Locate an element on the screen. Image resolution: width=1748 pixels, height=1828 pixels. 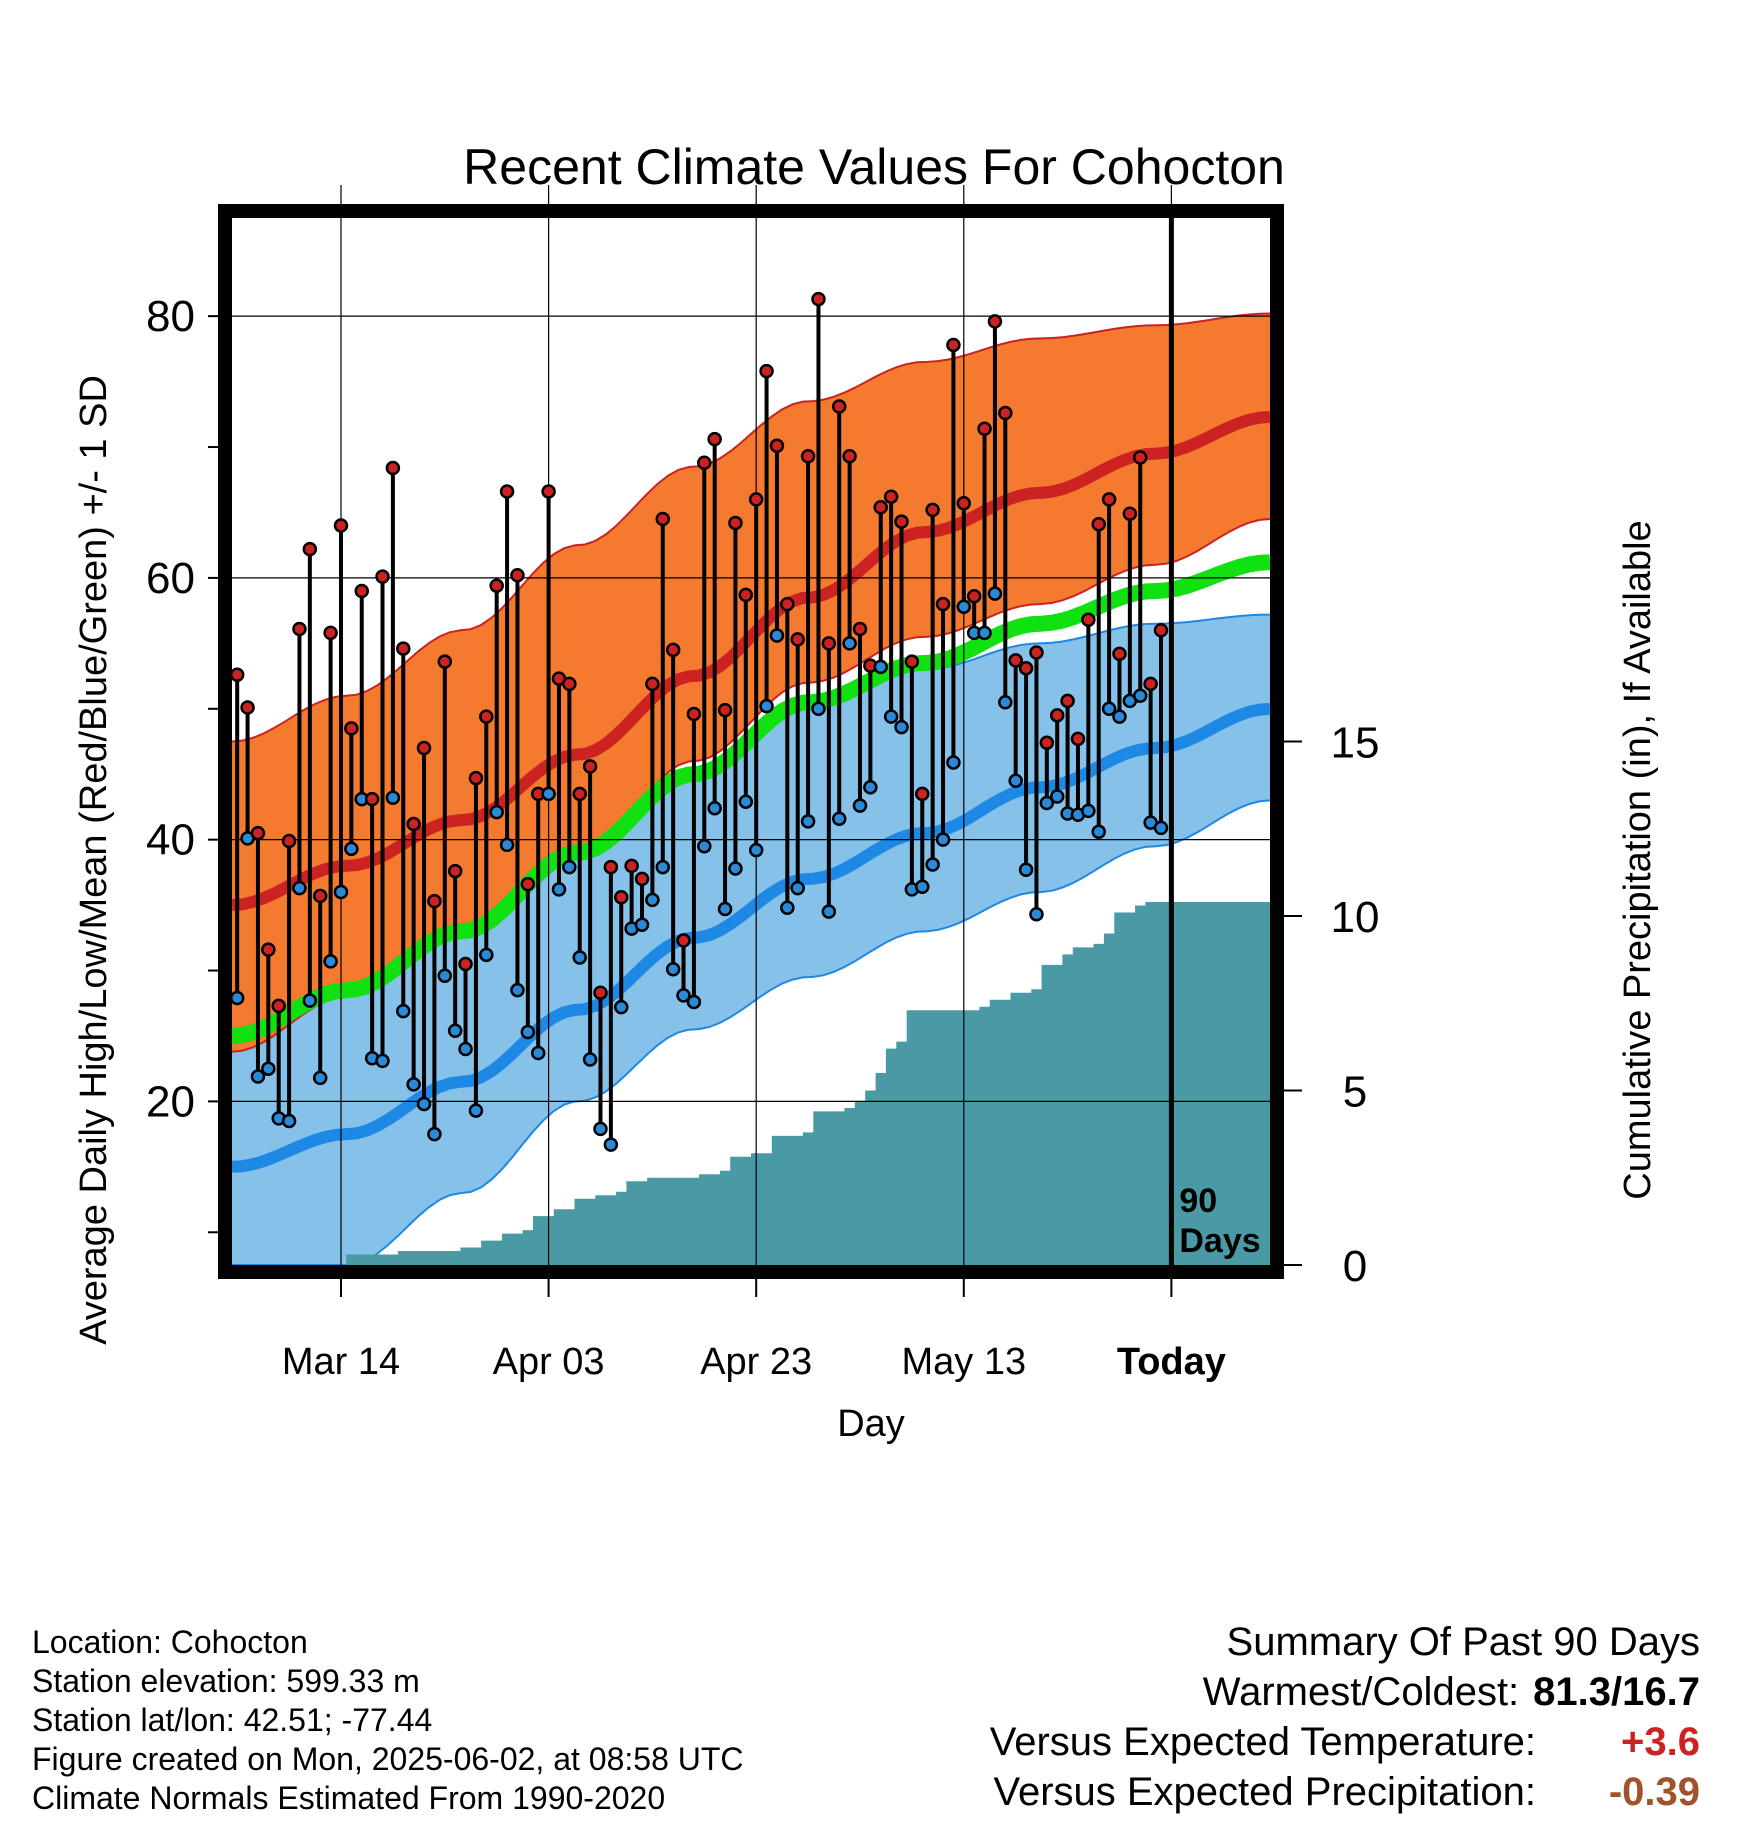
temp-value: +3.6 is located at coordinates (1660, 1742).